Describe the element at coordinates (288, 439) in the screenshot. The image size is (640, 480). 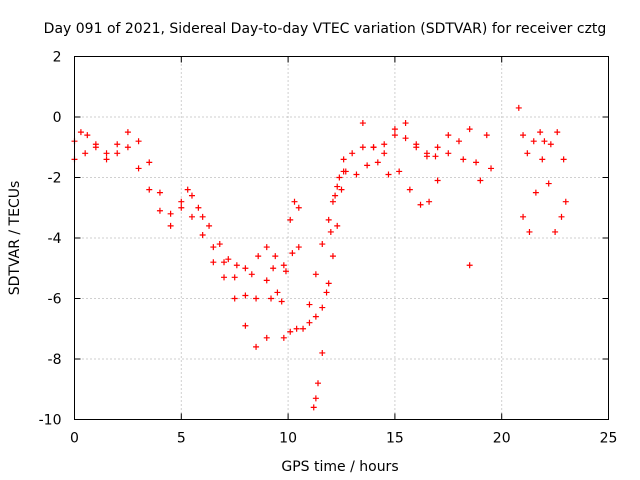
I see `x-tick-label: 10` at that location.